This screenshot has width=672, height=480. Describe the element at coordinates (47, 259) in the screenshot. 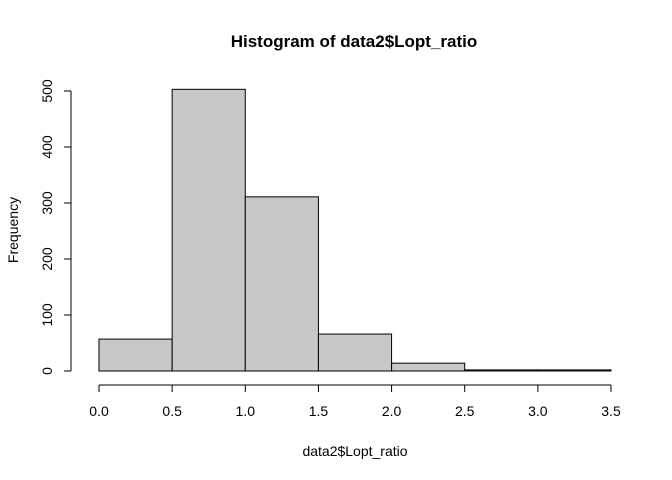

I see `y-tick-label: 200` at that location.